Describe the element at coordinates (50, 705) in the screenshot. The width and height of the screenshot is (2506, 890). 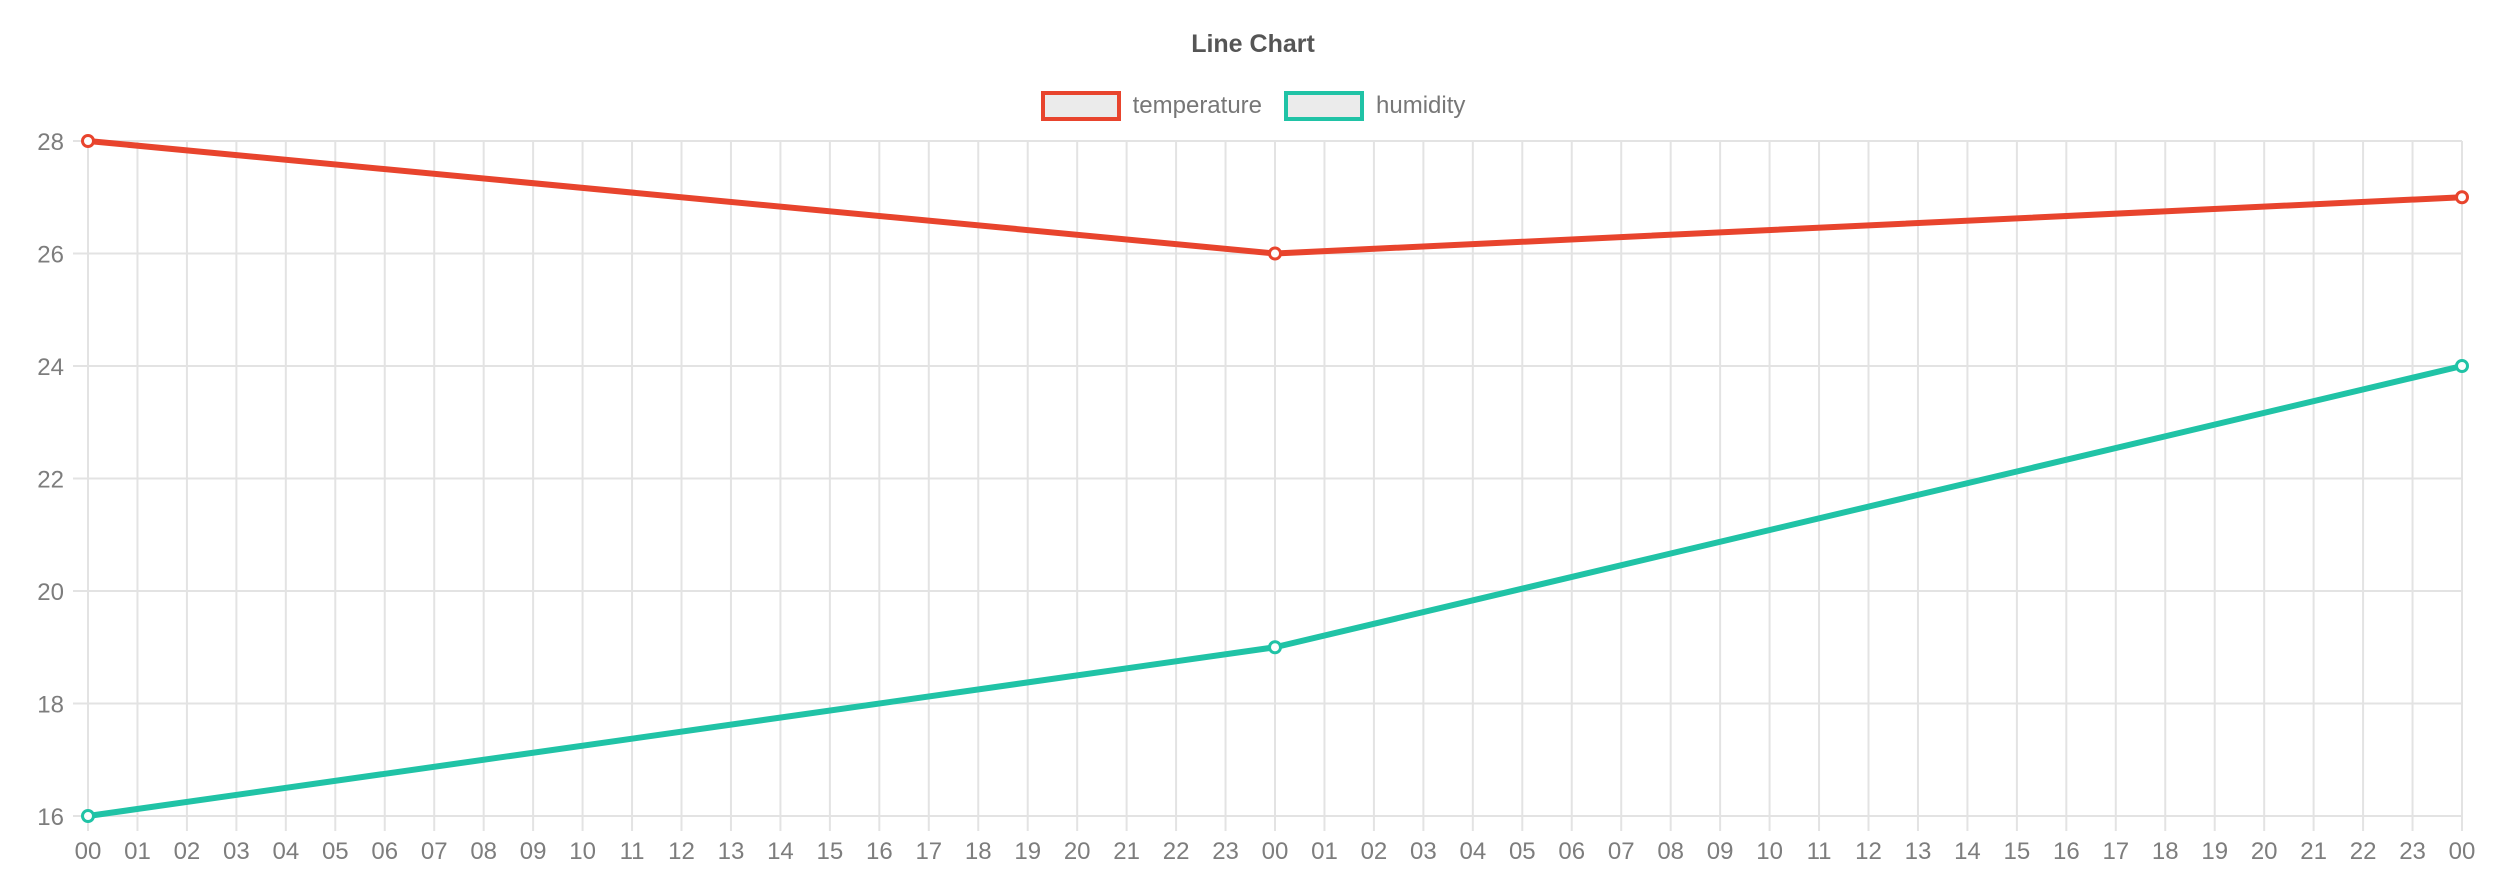
I see `y-axis-tick-label: 18` at that location.